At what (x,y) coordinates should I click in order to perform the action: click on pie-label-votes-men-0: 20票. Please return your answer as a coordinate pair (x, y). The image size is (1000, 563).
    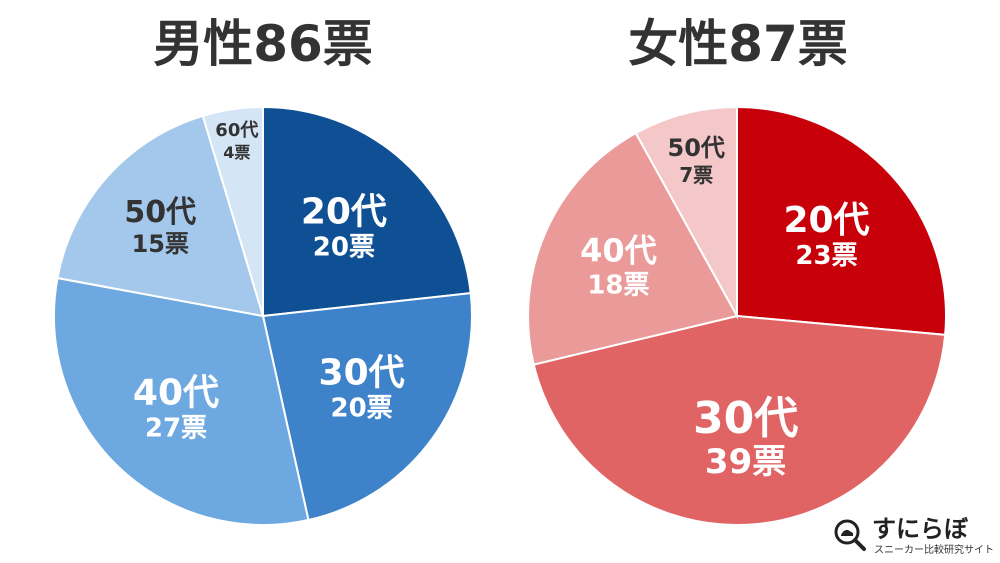
    Looking at the image, I should click on (344, 248).